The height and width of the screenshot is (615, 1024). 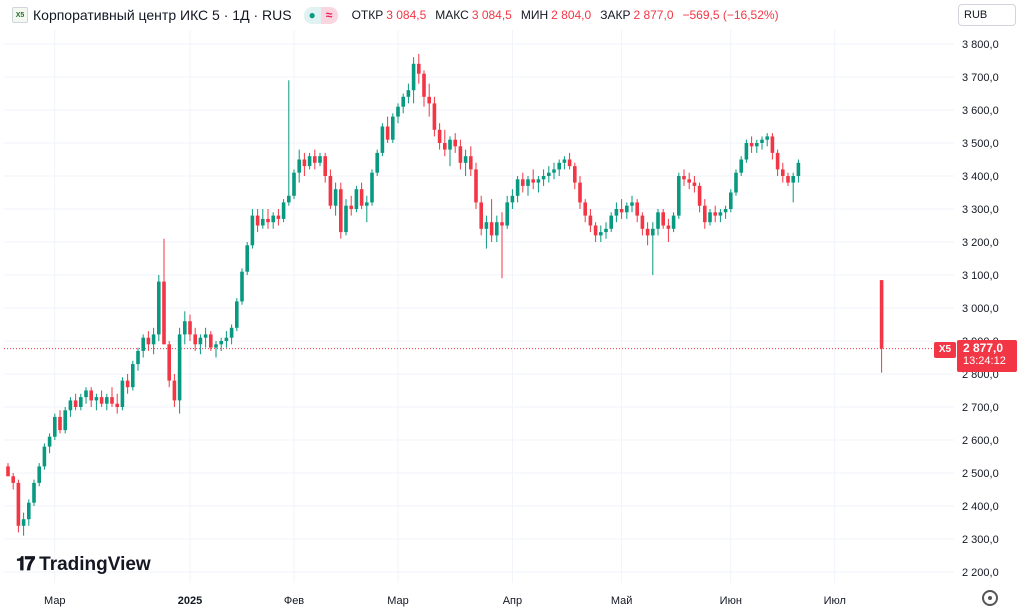 What do you see at coordinates (980, 78) in the screenshot?
I see `y-tick-label: 3 700,0` at bounding box center [980, 78].